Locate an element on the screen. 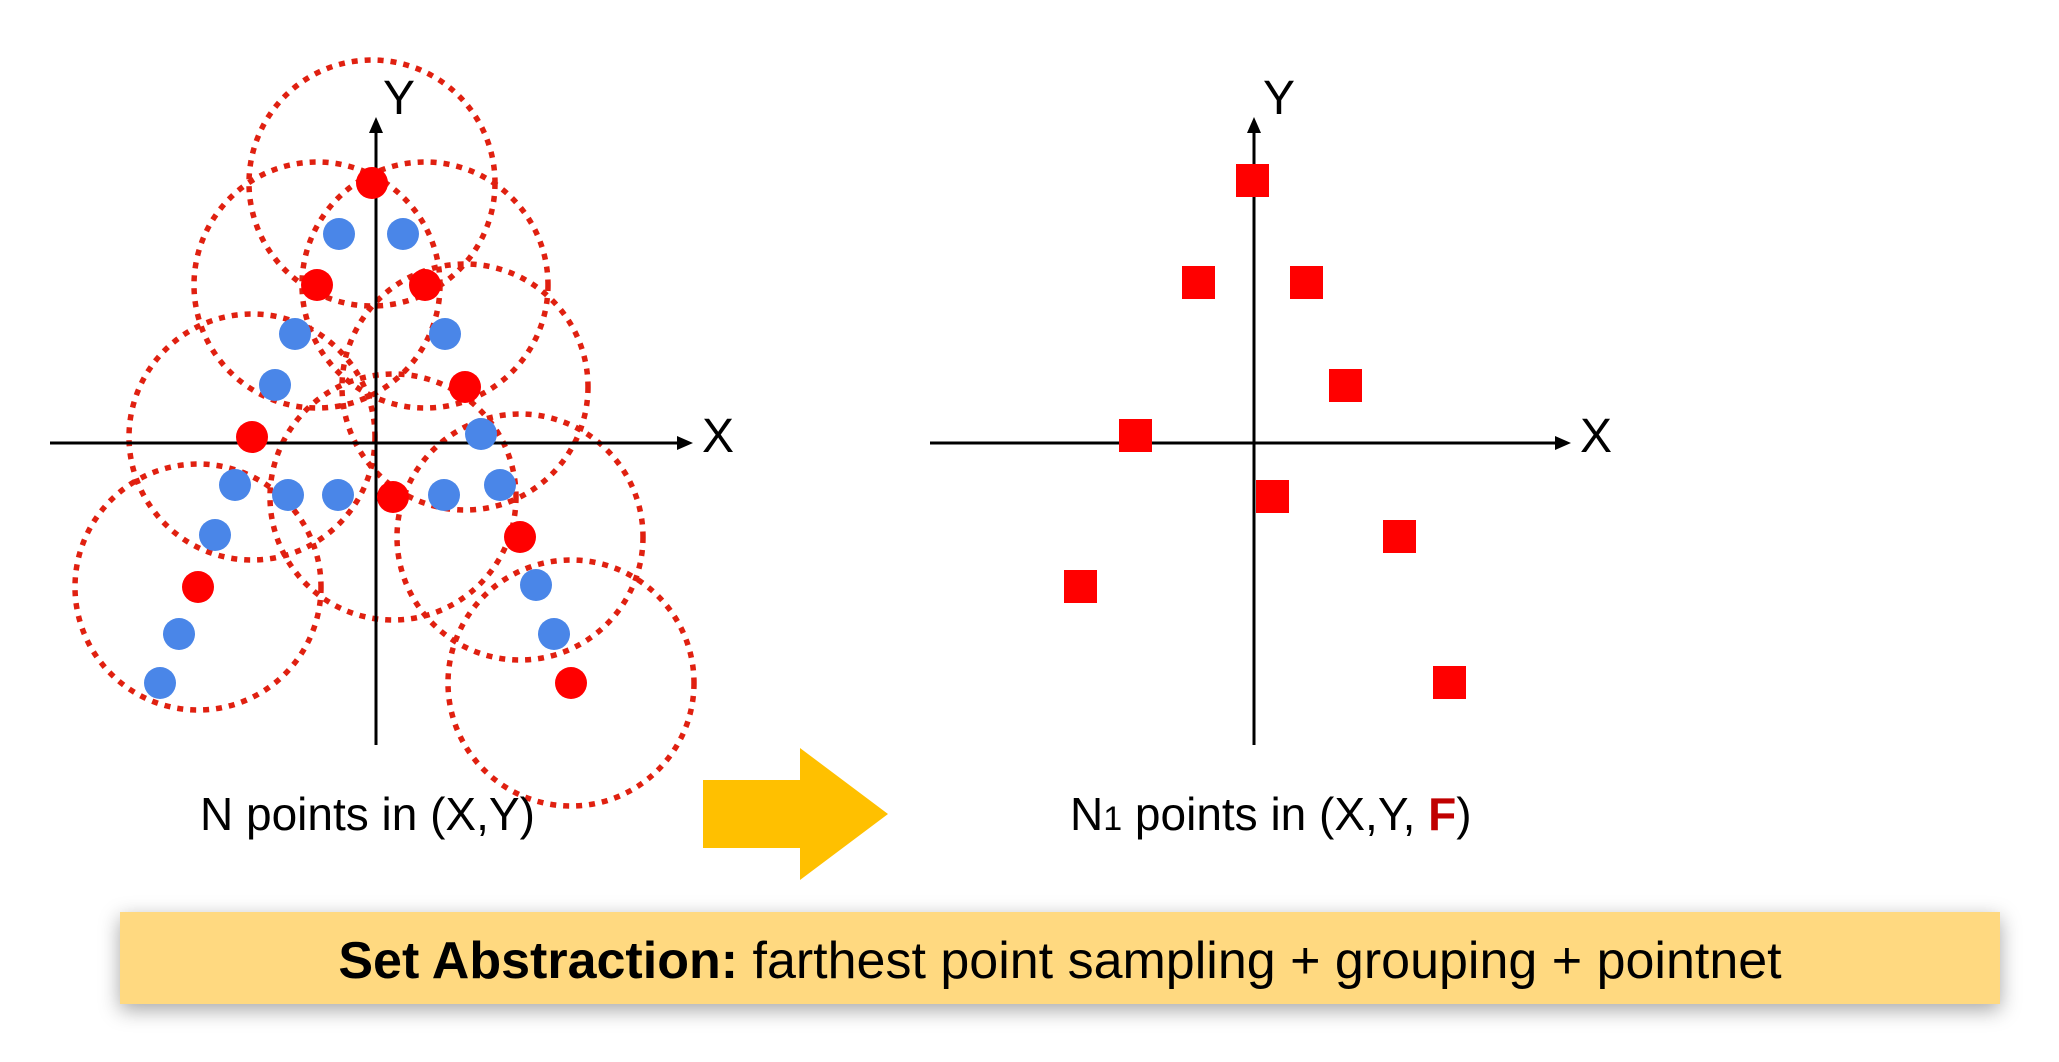 The height and width of the screenshot is (1062, 2059). left-caption: N points in (X,Y) is located at coordinates (367, 814).